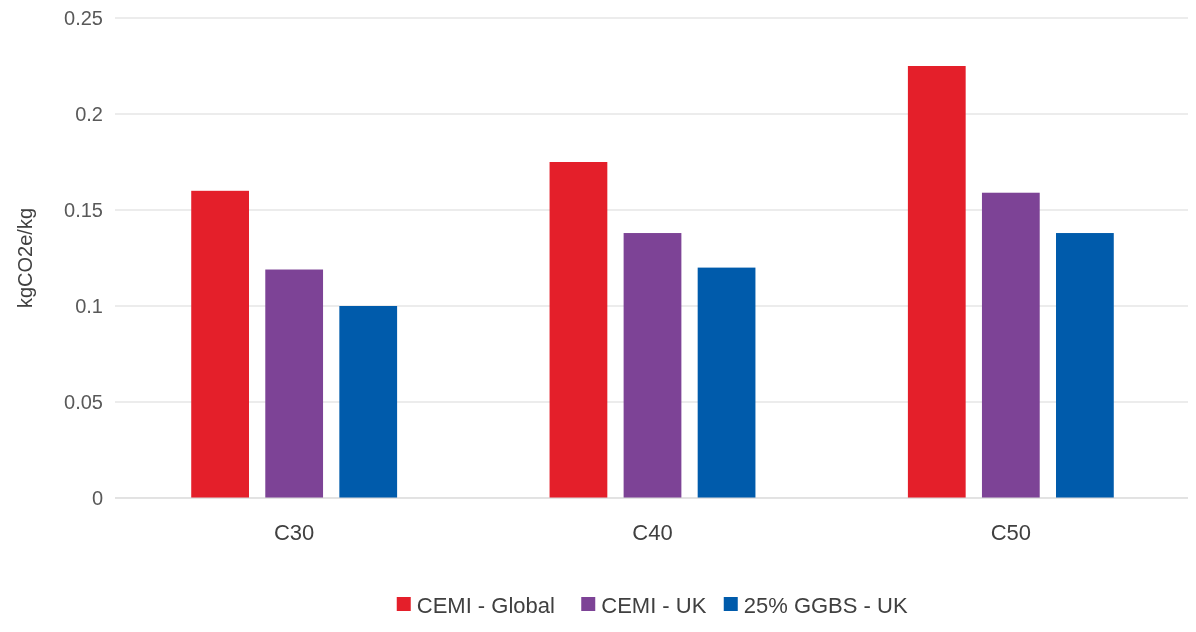 This screenshot has width=1196, height=632. Describe the element at coordinates (294, 532) in the screenshot. I see `x-tick-label: C30` at that location.